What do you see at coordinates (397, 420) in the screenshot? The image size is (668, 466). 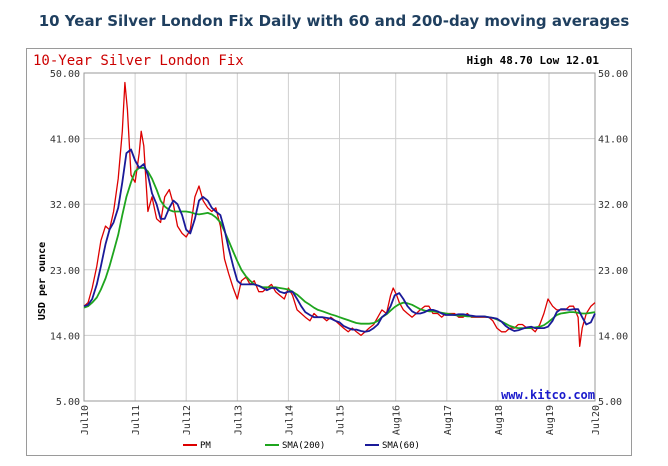 I see `x-tick-label: Aug16` at bounding box center [397, 420].